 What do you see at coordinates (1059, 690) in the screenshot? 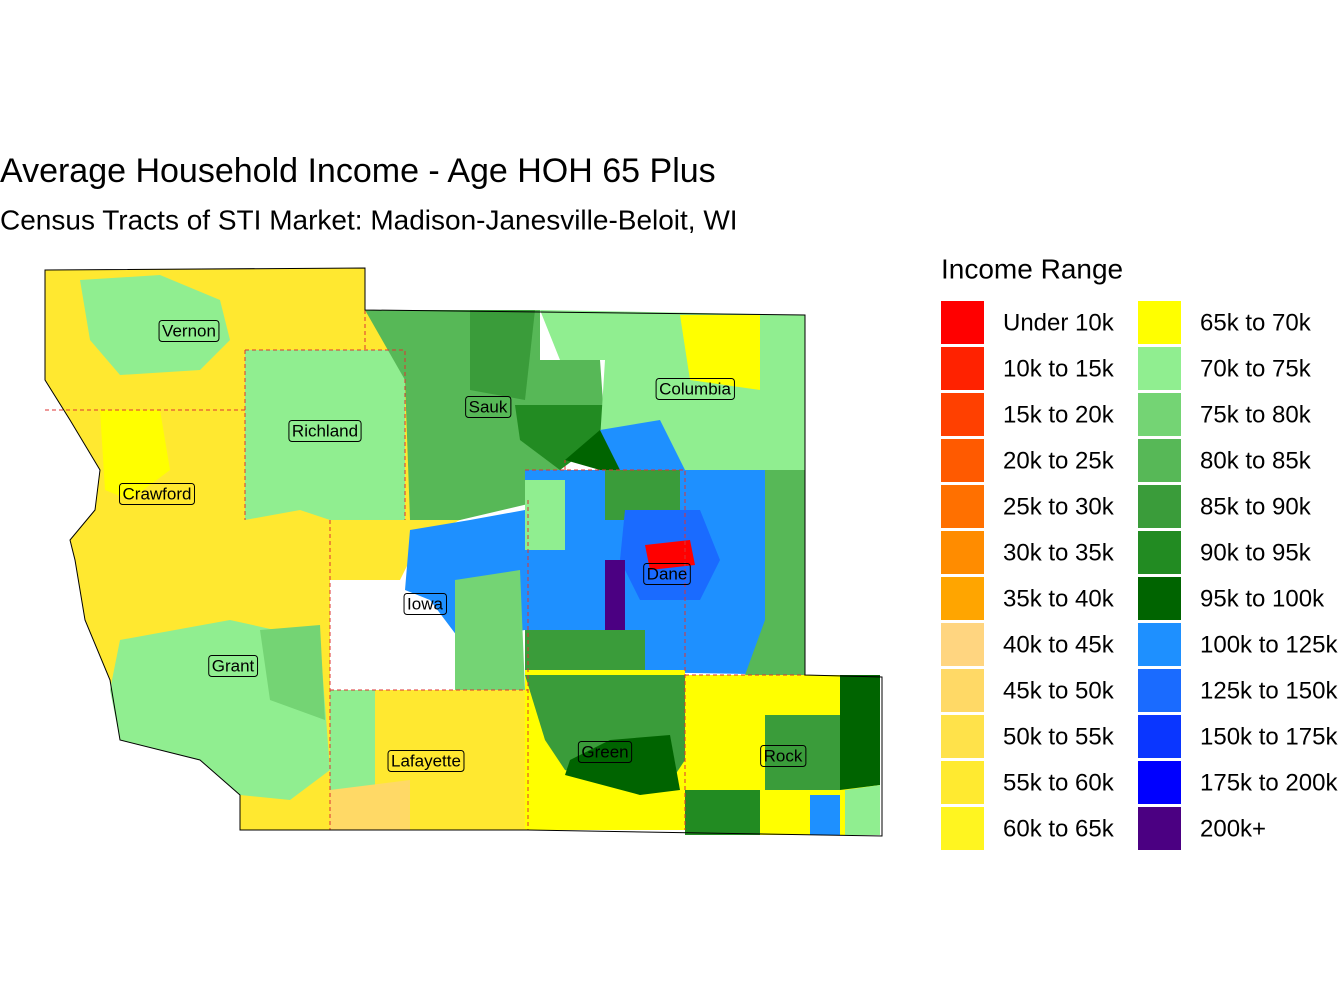
I see `legend-label: 45k to 50k` at bounding box center [1059, 690].